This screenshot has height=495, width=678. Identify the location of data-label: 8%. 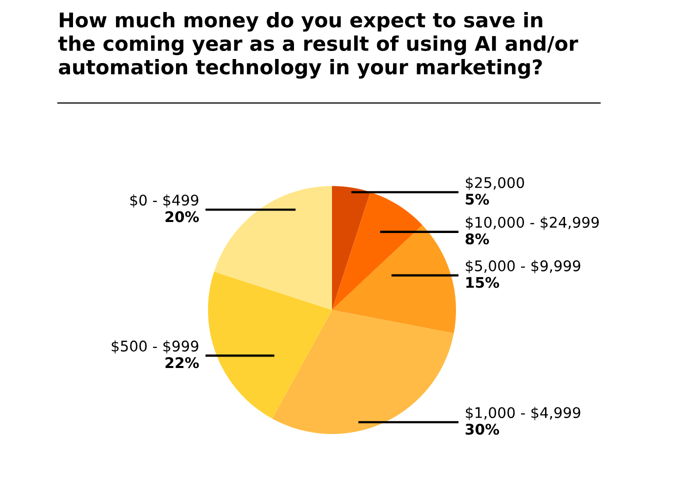
(477, 238).